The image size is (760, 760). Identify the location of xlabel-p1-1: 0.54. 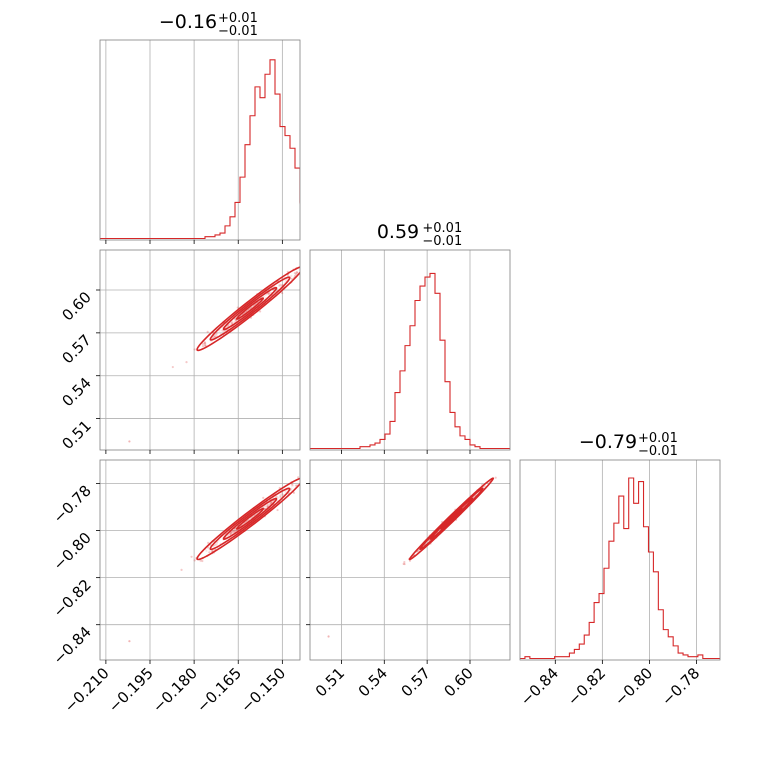
(373, 682).